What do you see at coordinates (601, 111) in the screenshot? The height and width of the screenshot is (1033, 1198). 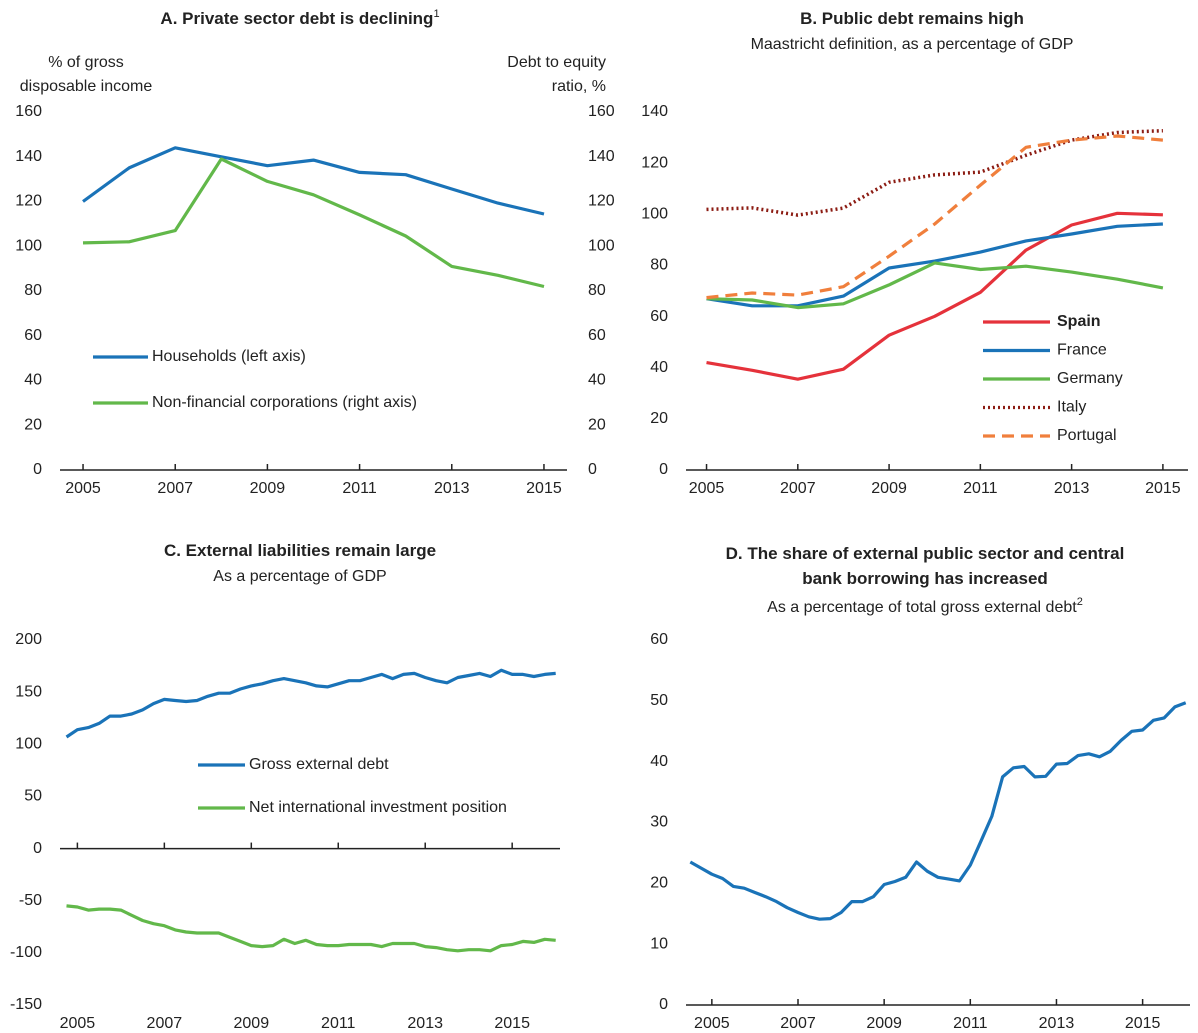 I see `y2-tick-label: 160` at bounding box center [601, 111].